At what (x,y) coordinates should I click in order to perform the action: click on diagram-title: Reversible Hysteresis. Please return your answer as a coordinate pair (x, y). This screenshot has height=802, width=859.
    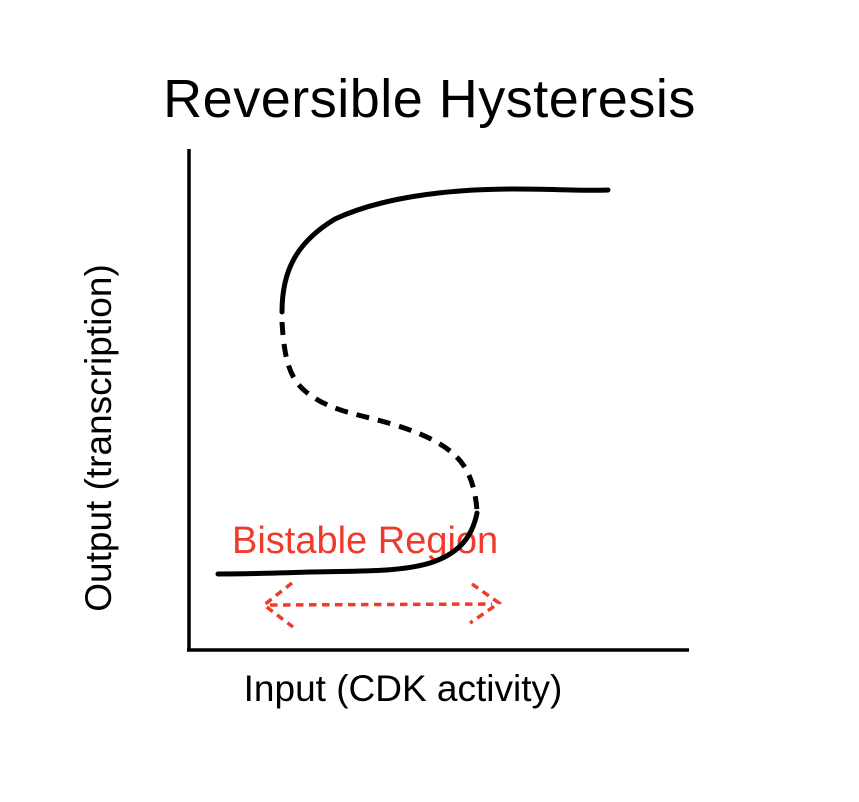
    Looking at the image, I should click on (429, 99).